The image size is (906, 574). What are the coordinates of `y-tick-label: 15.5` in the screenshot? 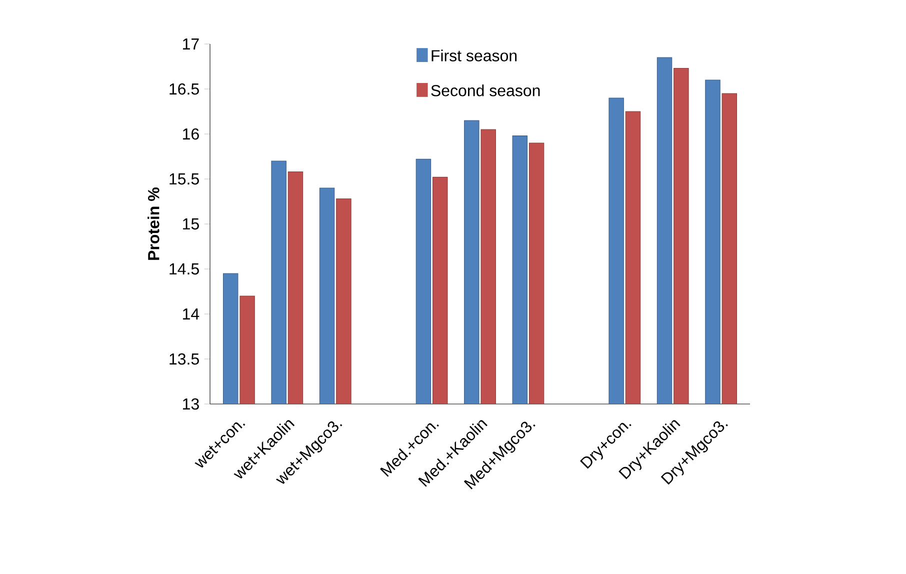 It's located at (184, 179).